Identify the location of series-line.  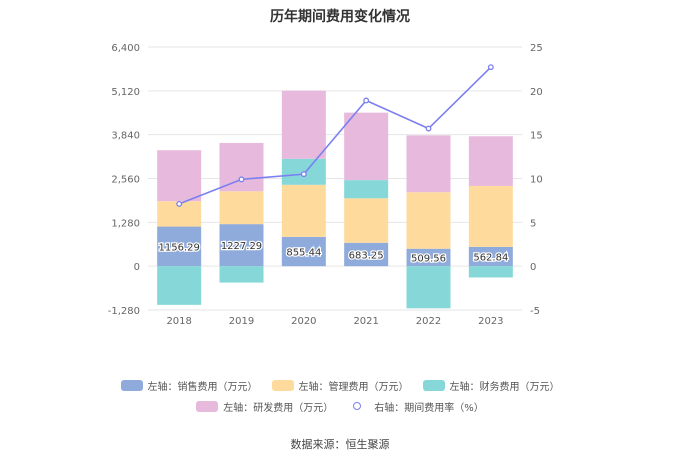
(335, 135).